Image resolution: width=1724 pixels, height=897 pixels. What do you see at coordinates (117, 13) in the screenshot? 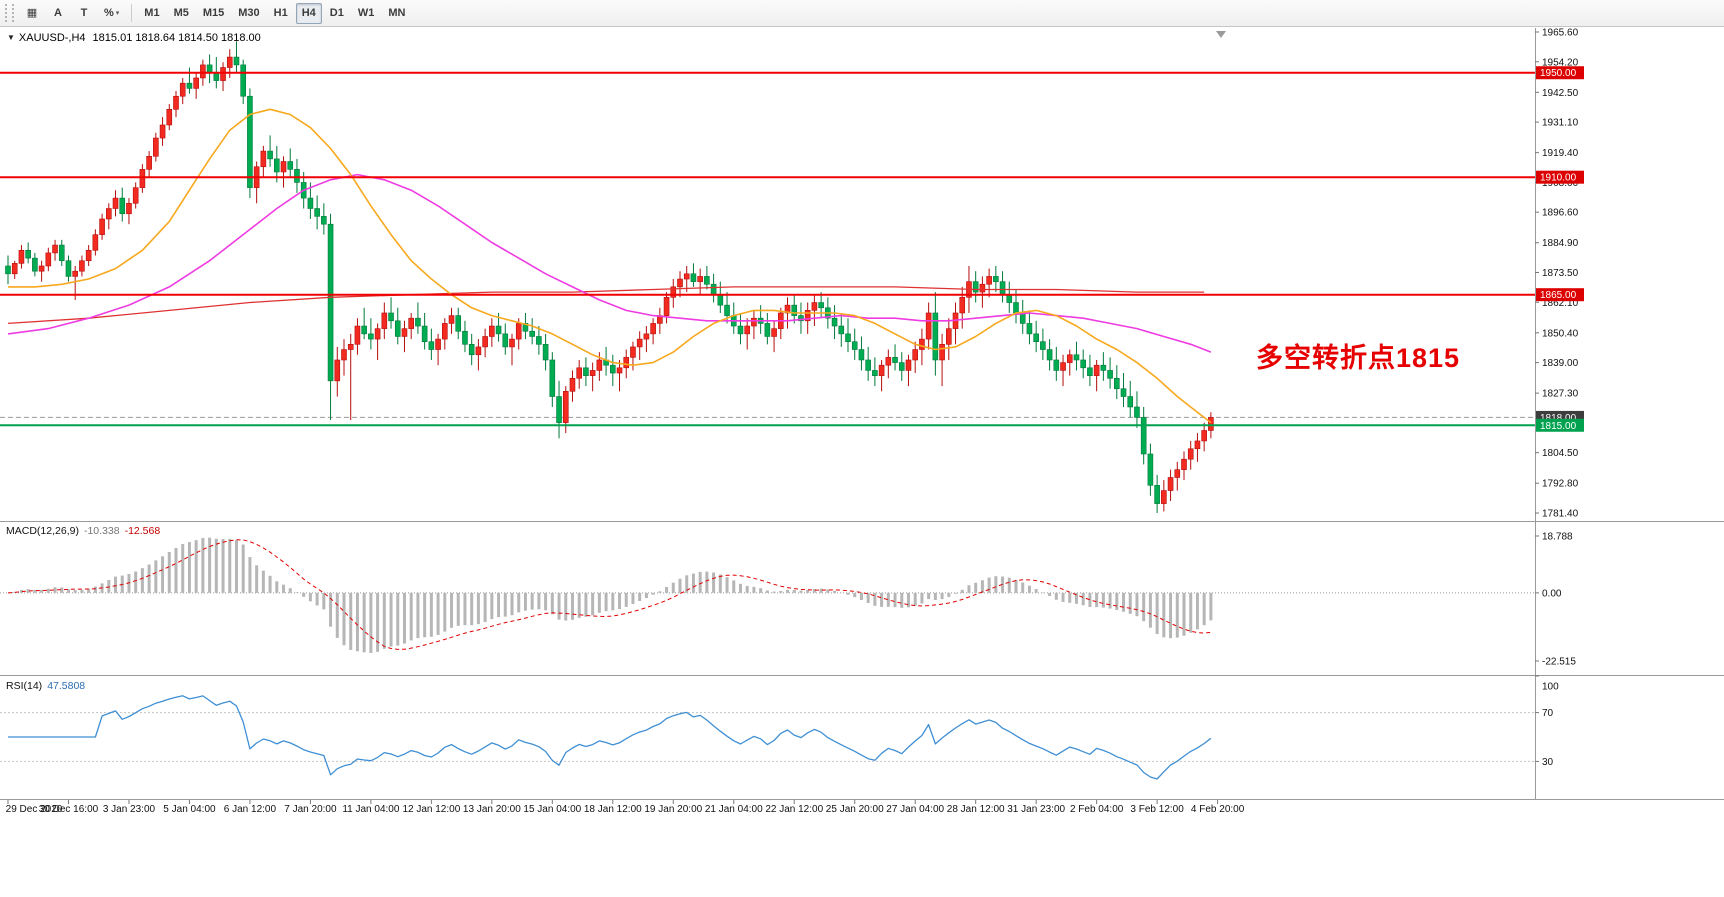
I see `dropdown-caret-icon: ▾` at bounding box center [117, 13].